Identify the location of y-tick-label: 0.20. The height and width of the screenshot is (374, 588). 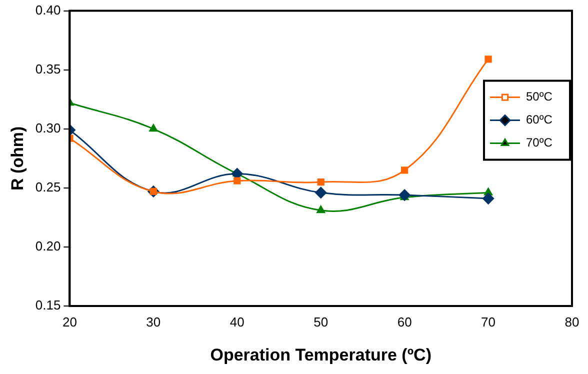
(48, 246).